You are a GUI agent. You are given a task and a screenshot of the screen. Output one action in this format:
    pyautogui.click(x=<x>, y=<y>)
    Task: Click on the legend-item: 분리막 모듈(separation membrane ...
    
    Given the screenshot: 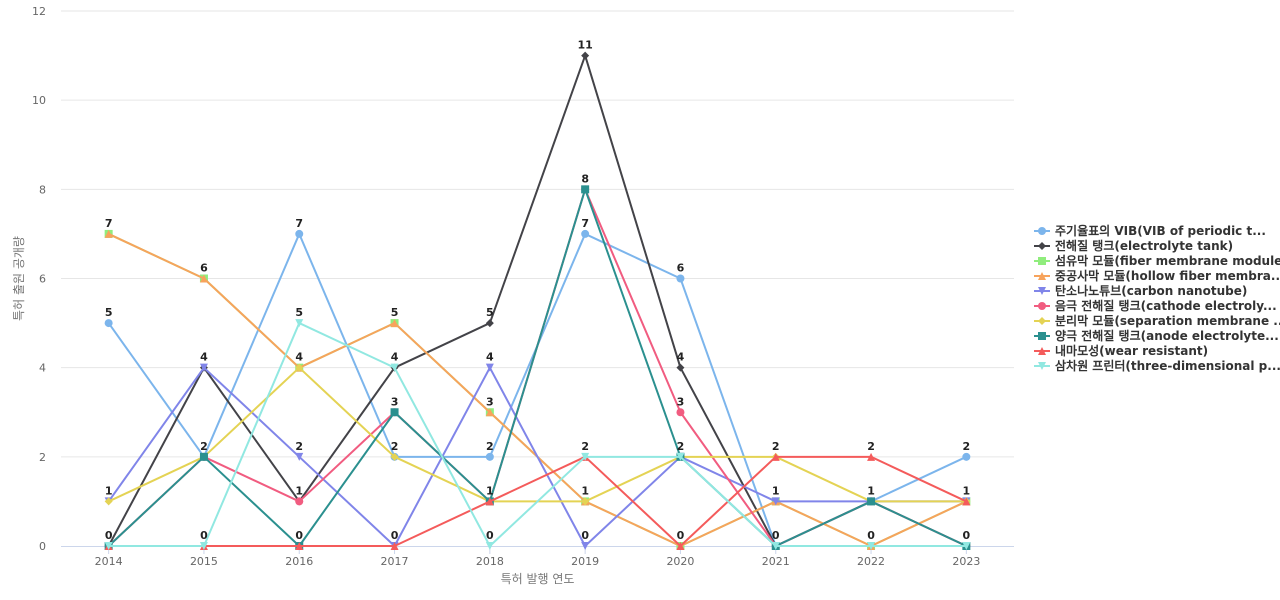 What is the action you would take?
    pyautogui.click(x=1157, y=320)
    